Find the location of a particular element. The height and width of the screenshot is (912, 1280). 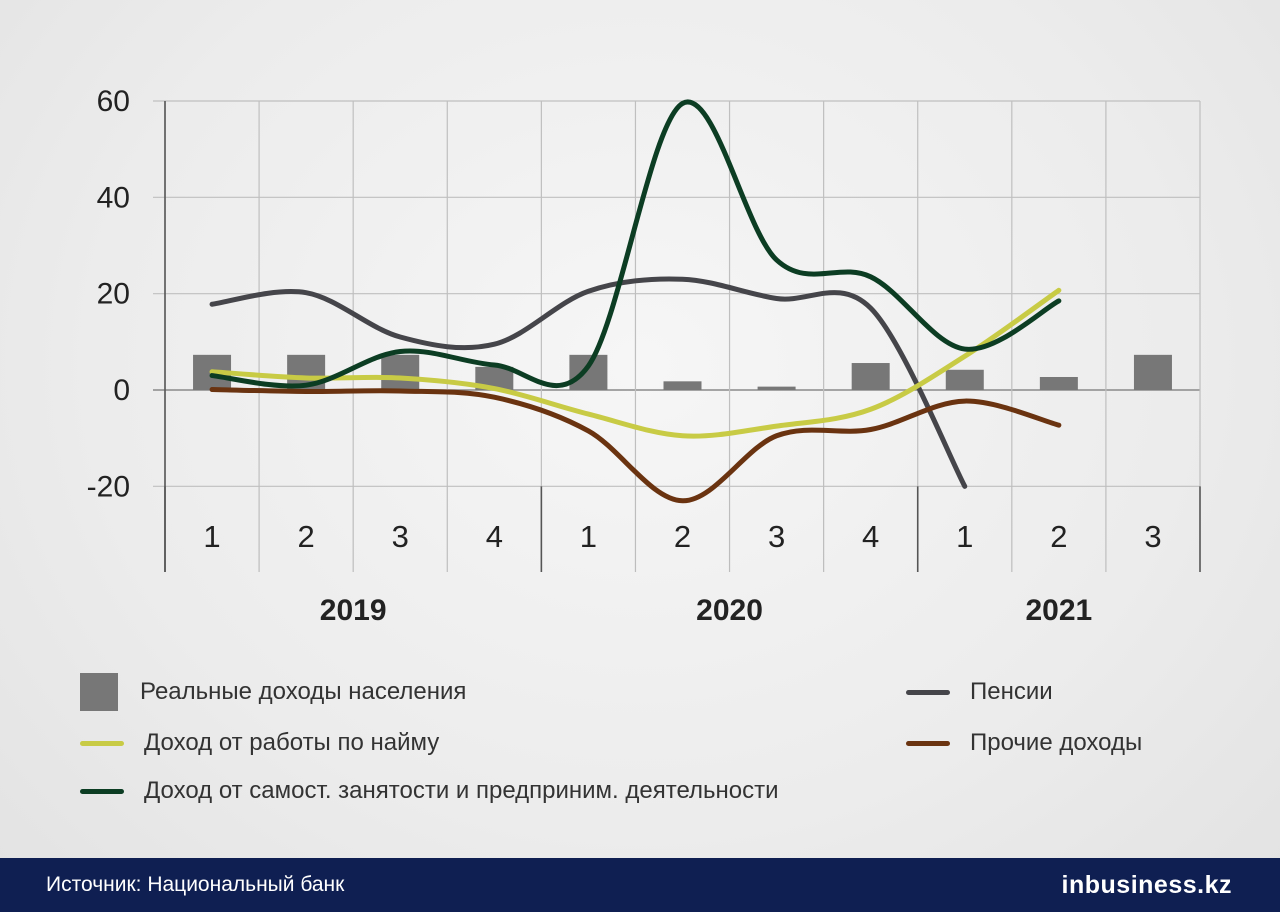

y-tick-label: -20 is located at coordinates (108, 486).